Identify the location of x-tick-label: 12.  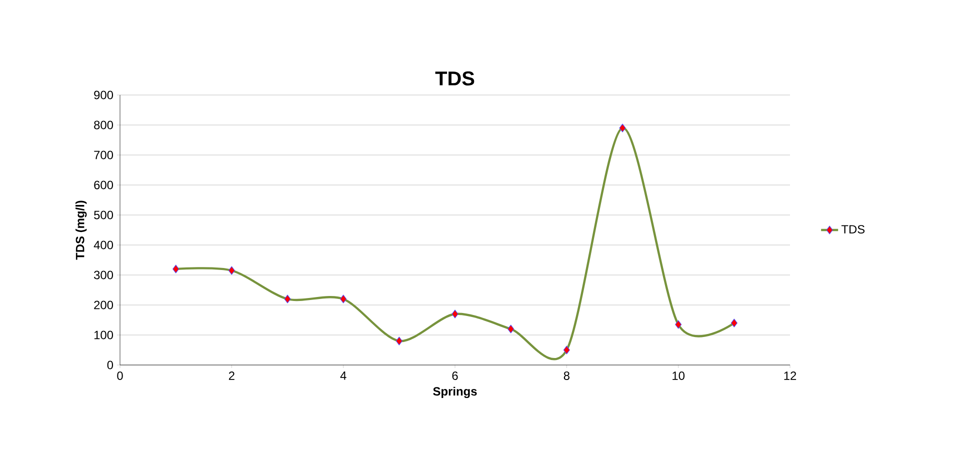
(790, 376).